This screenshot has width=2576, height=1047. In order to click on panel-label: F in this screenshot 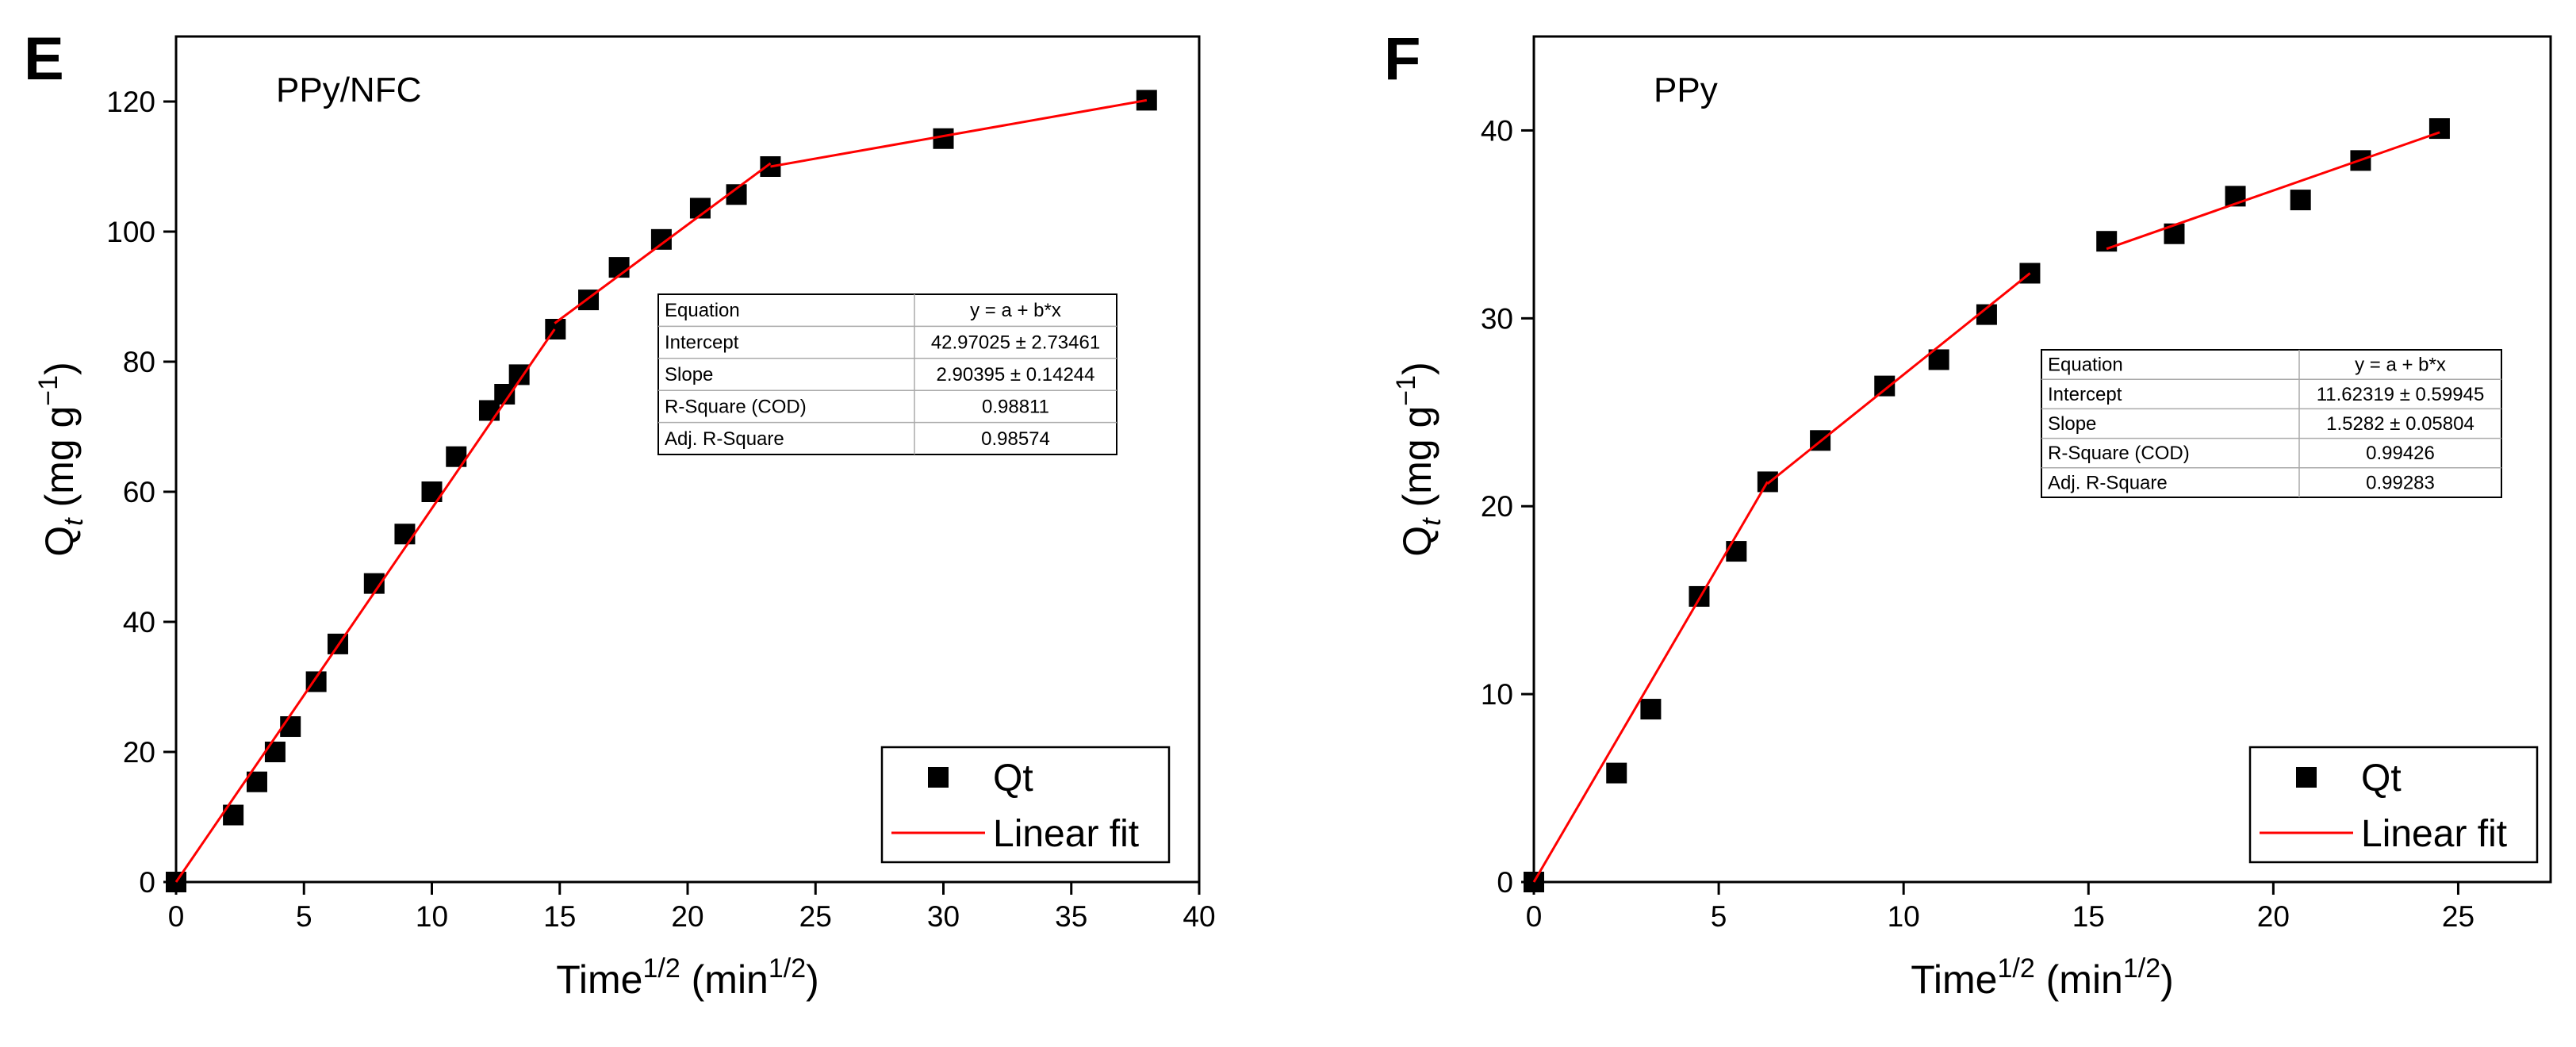, I will do `click(1402, 59)`.